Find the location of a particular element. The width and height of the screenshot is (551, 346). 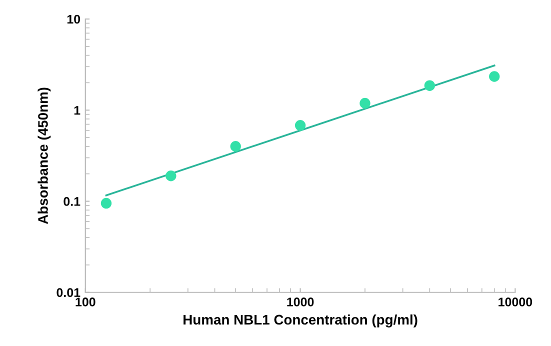

x-axis-title: Human NBL1 Concentration (pg/ml) is located at coordinates (301, 321).